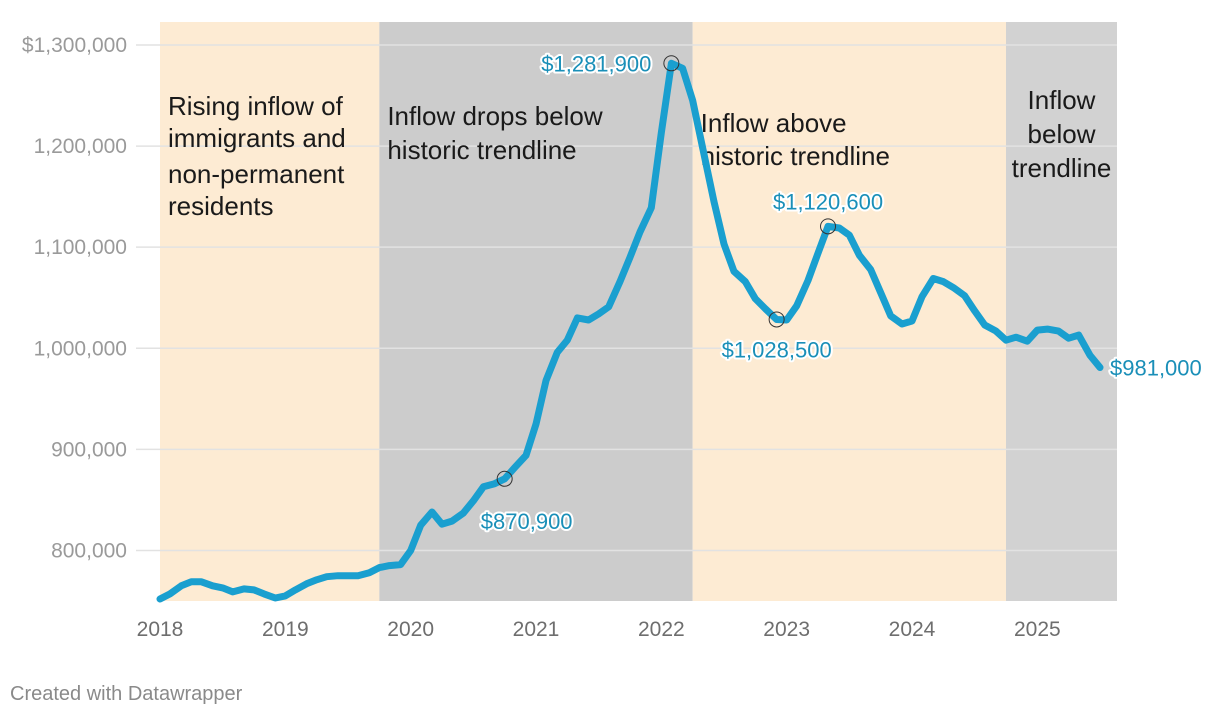  What do you see at coordinates (80, 348) in the screenshot?
I see `y-tick-label: 1,000,000` at bounding box center [80, 348].